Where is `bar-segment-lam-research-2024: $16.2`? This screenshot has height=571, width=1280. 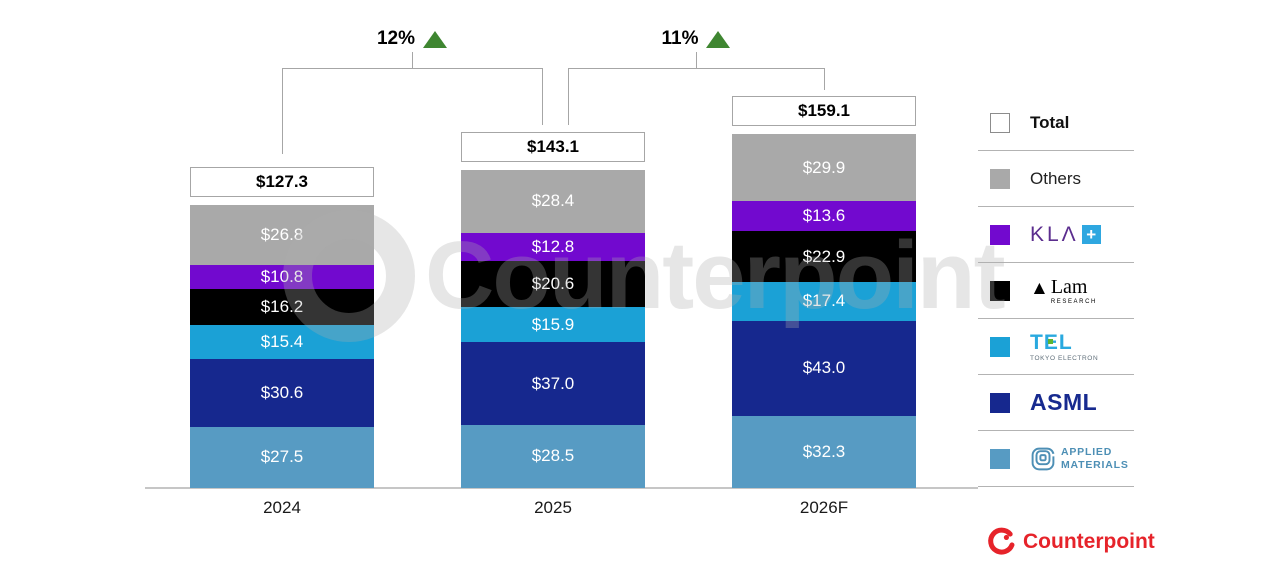
bar-segment-lam-research-2024: $16.2 is located at coordinates (282, 306).